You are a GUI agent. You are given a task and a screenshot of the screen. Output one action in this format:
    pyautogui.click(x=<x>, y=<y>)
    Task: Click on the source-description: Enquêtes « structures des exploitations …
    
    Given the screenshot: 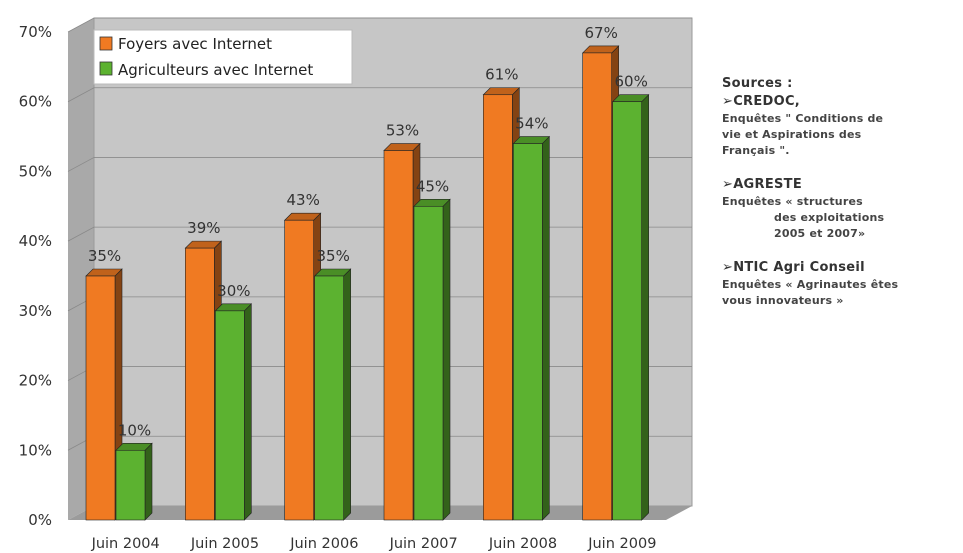 What is the action you would take?
    pyautogui.click(x=842, y=218)
    